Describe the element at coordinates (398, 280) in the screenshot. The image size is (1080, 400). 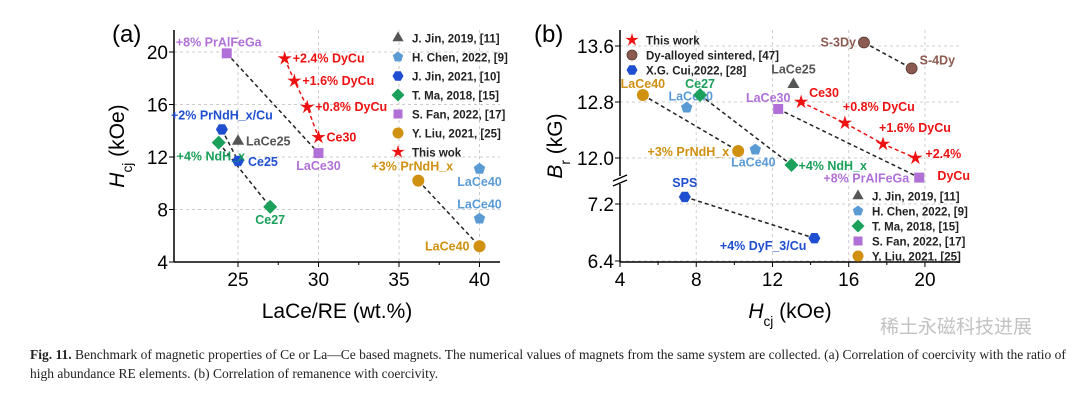
I see `x-tick-label: 35` at that location.